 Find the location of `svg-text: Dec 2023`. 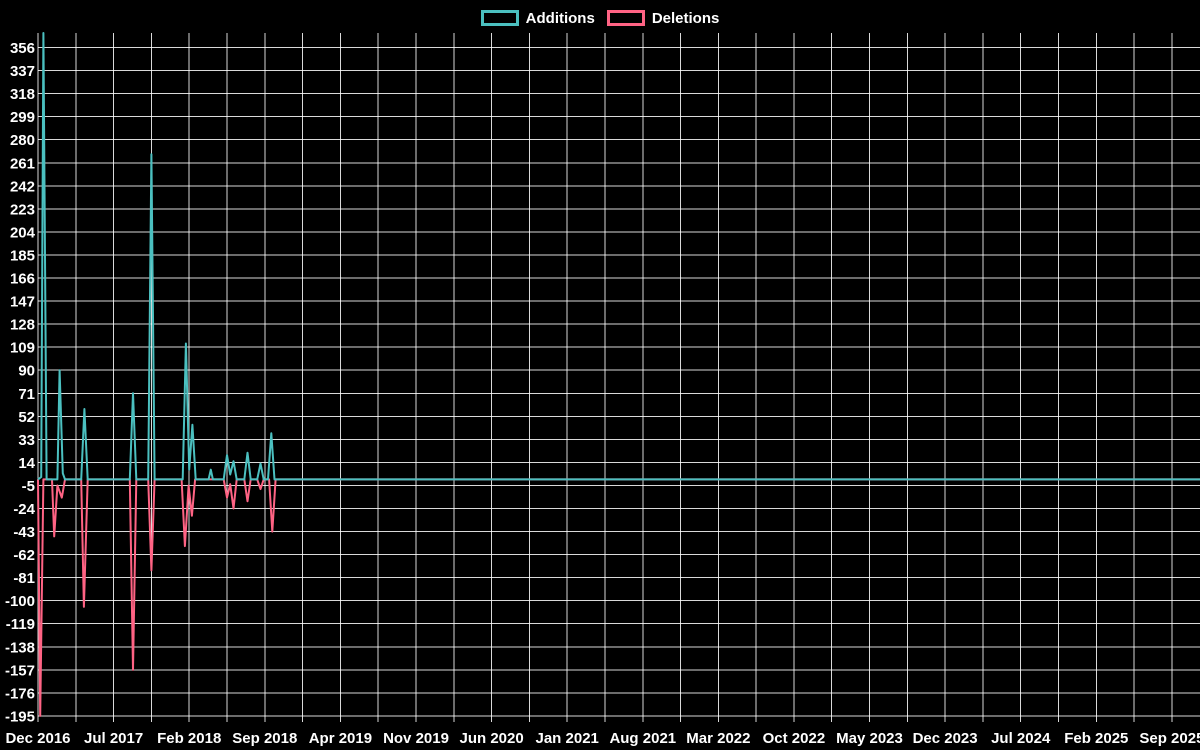

svg-text: Dec 2023 is located at coordinates (945, 738).